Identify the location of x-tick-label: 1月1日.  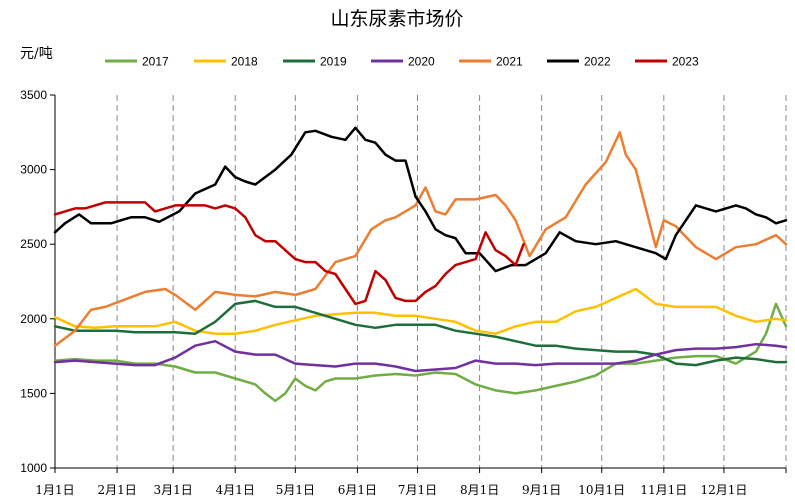
(54, 490).